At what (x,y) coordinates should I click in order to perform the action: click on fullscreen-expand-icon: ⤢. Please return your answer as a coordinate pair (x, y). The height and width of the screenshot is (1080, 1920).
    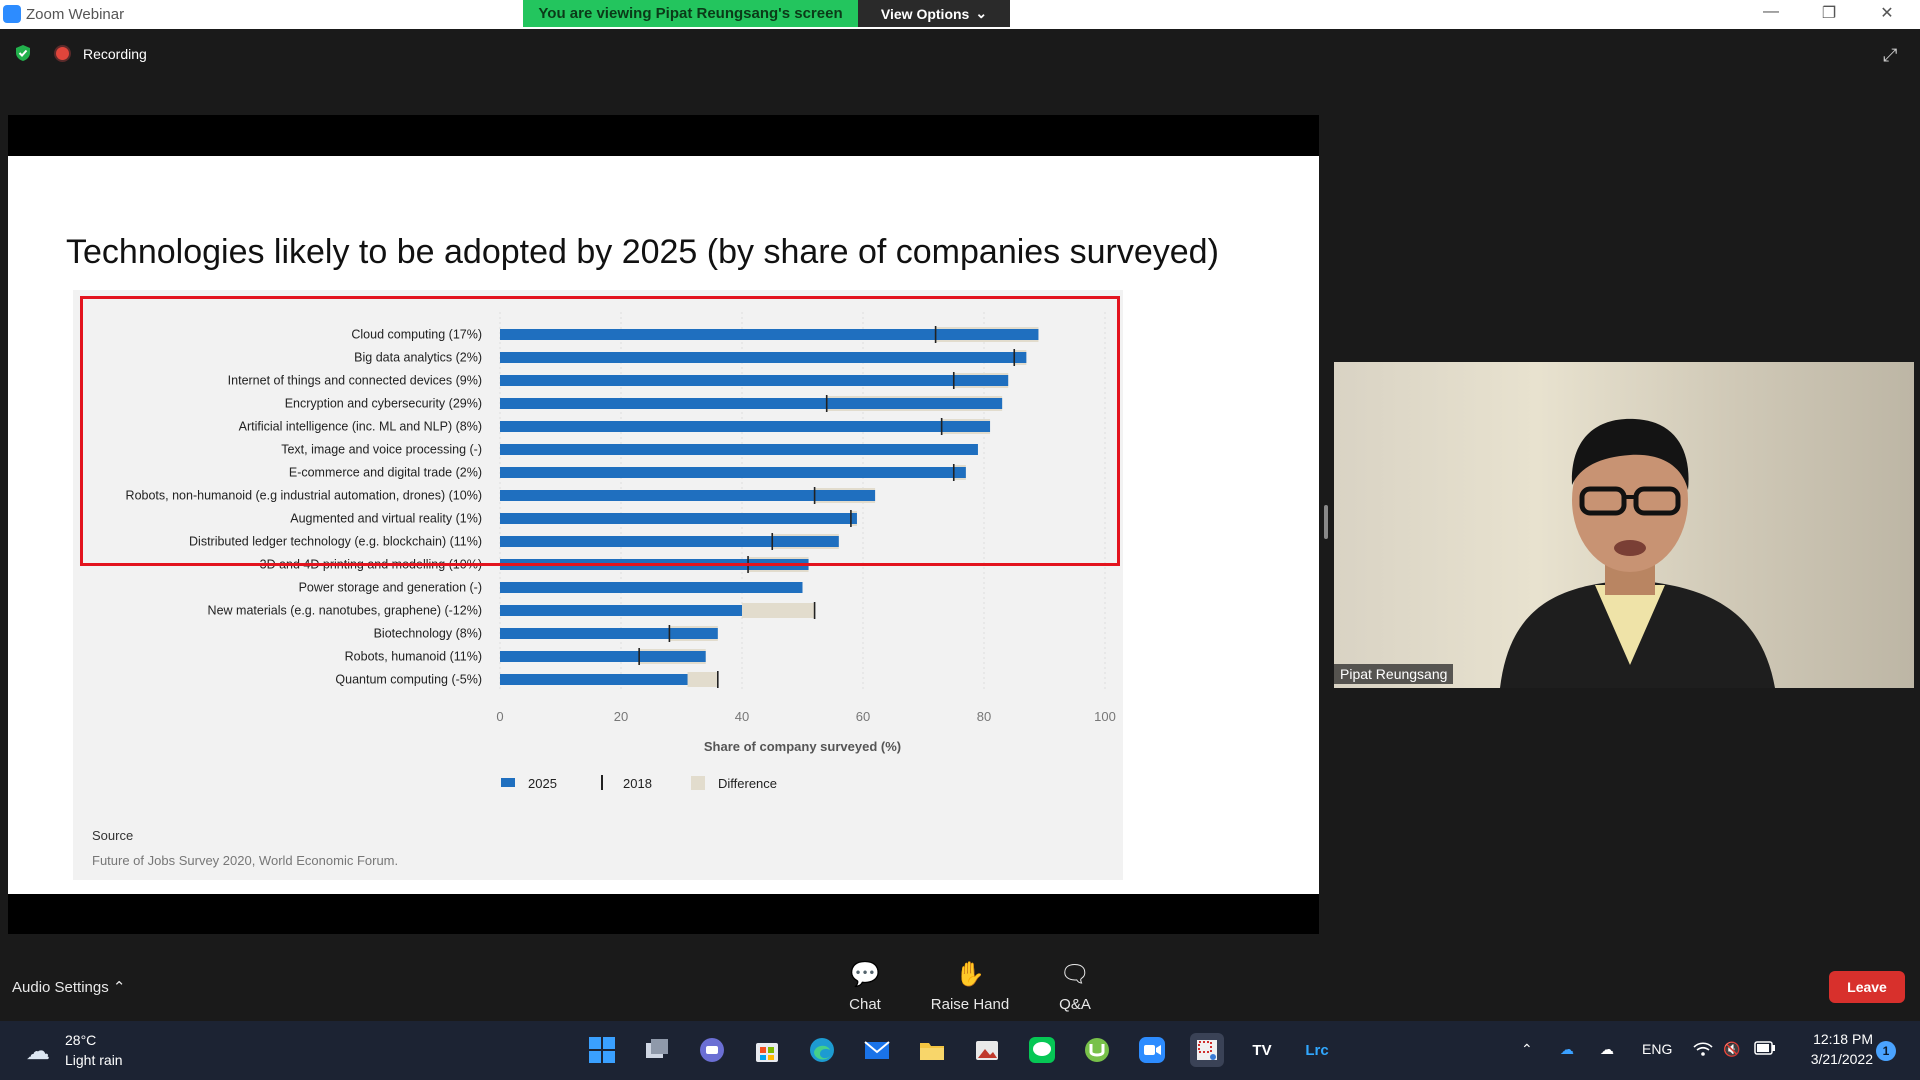
    Looking at the image, I should click on (1890, 55).